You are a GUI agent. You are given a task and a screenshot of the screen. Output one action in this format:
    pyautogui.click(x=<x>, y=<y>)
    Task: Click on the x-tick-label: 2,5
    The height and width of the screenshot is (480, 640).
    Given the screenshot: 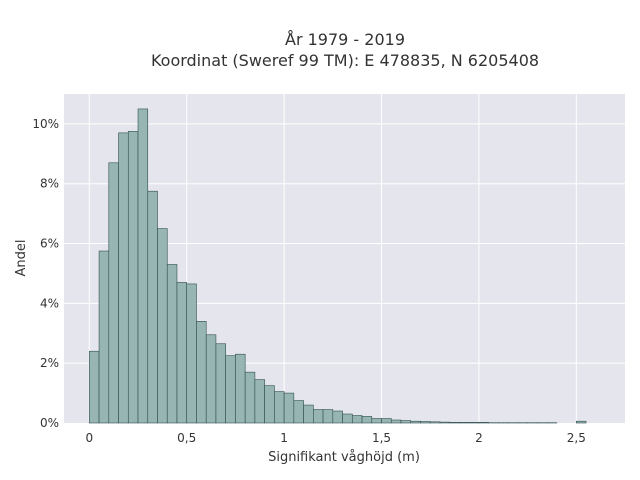 What is the action you would take?
    pyautogui.click(x=576, y=438)
    